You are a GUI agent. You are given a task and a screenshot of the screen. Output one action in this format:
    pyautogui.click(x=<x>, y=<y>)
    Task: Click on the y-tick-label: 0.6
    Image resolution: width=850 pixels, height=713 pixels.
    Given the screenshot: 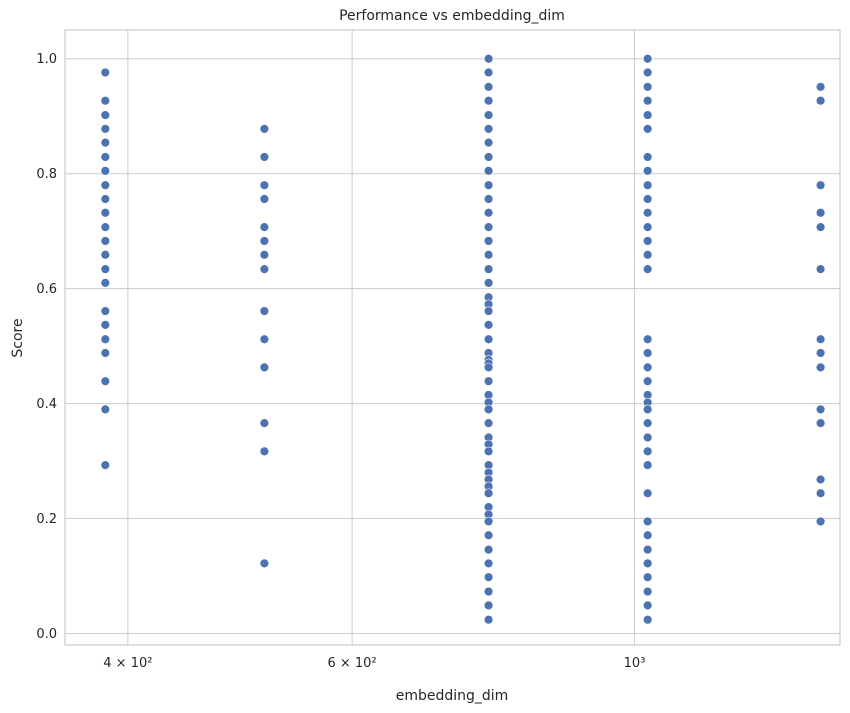 What is the action you would take?
    pyautogui.click(x=46, y=289)
    